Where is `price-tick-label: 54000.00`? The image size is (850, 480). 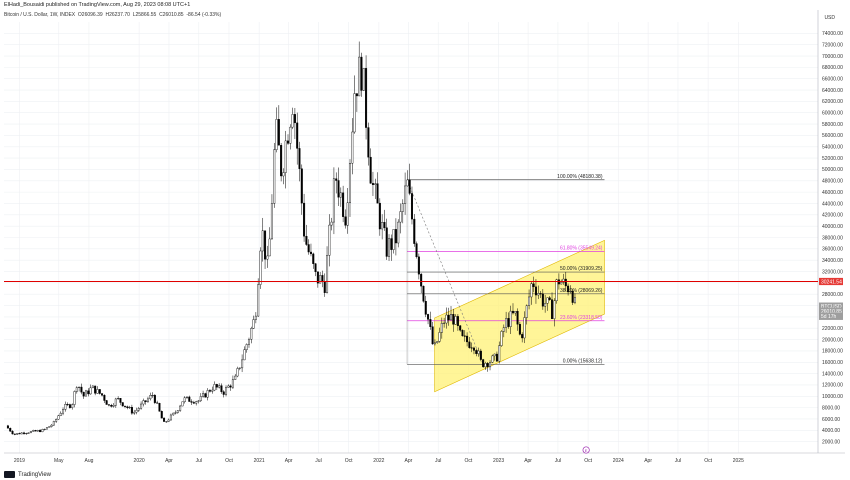
price-tick-label: 54000.00 is located at coordinates (832, 148).